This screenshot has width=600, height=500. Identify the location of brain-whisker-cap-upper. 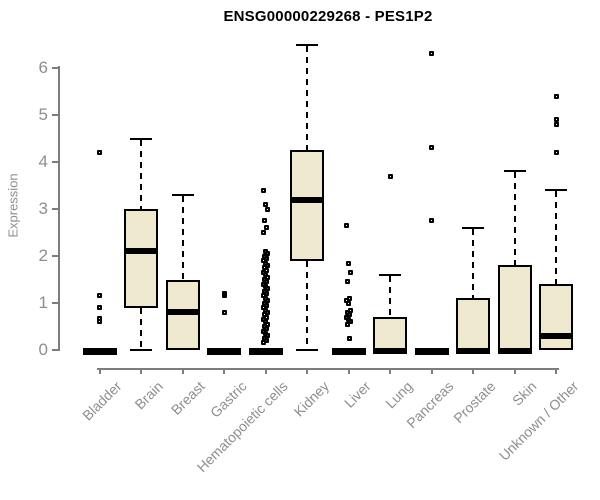
(141, 138).